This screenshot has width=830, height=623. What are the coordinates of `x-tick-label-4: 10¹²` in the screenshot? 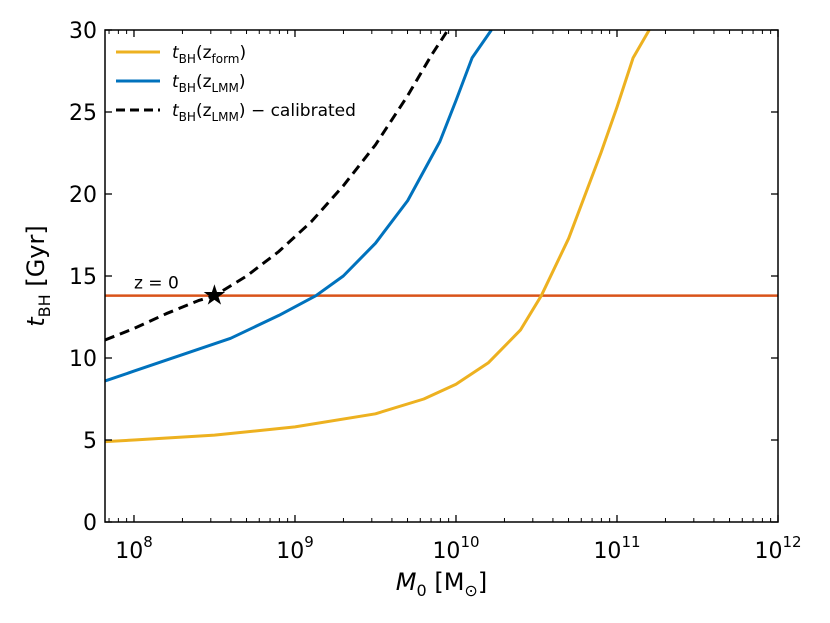 It's located at (777, 548).